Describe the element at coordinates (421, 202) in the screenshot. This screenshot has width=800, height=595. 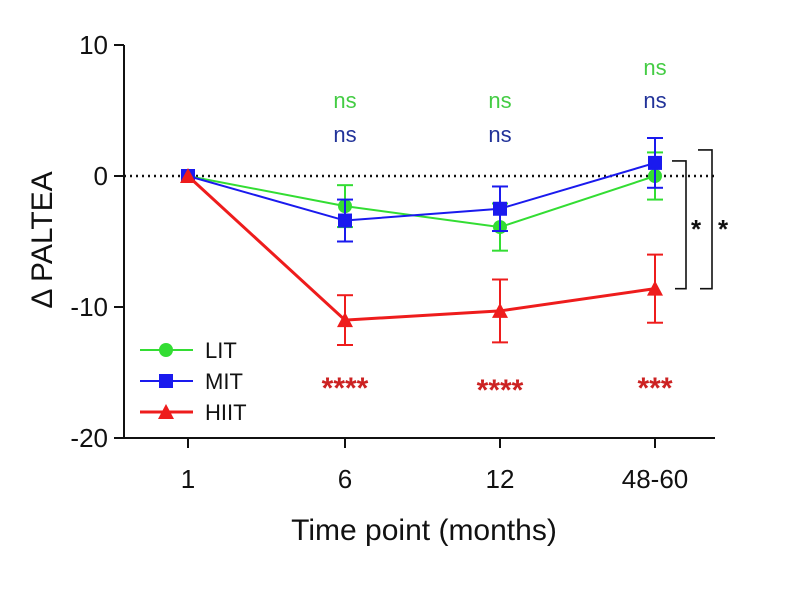
I see `lit-line` at that location.